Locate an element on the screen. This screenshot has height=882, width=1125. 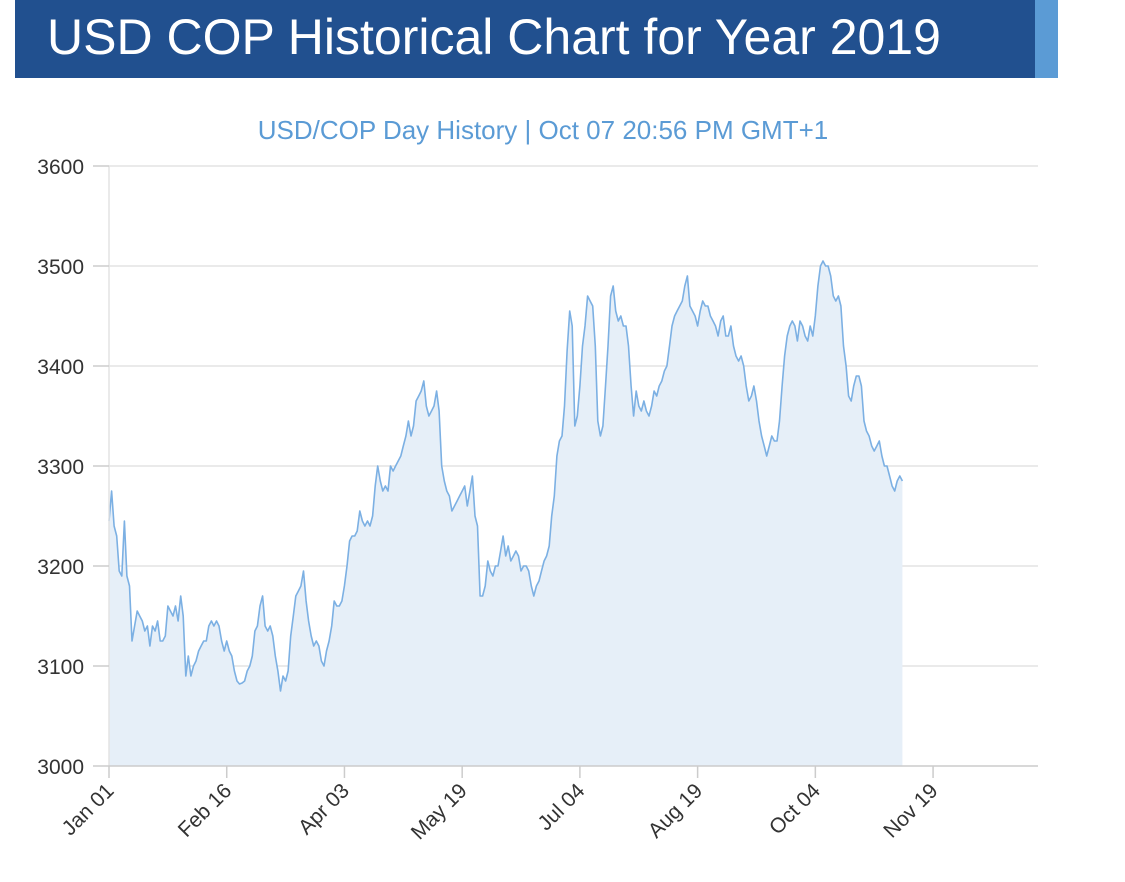
x-tick-label: Jan 01 is located at coordinates (88, 809).